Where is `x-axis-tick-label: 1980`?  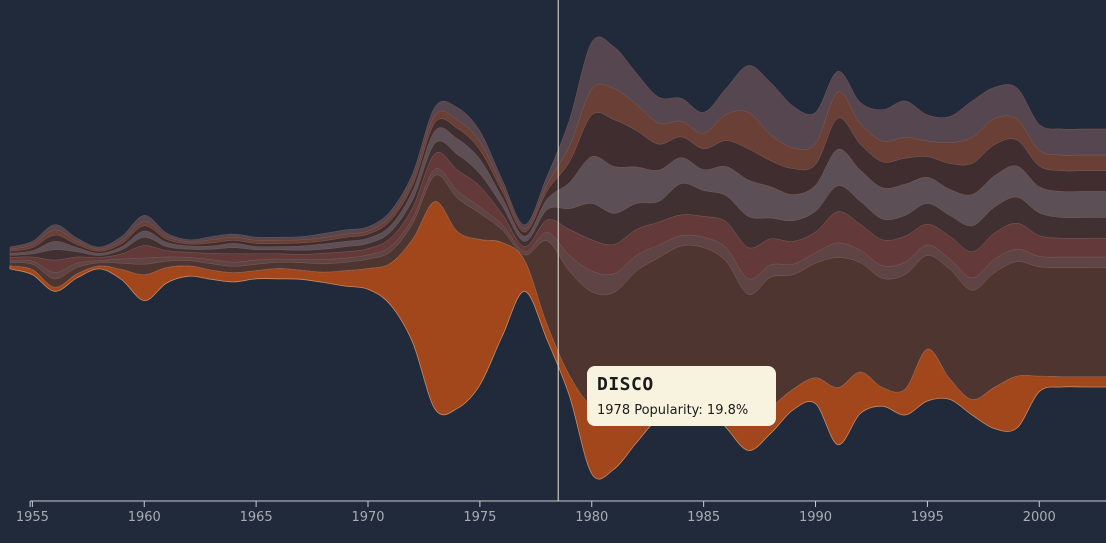 x-axis-tick-label: 1980 is located at coordinates (591, 517).